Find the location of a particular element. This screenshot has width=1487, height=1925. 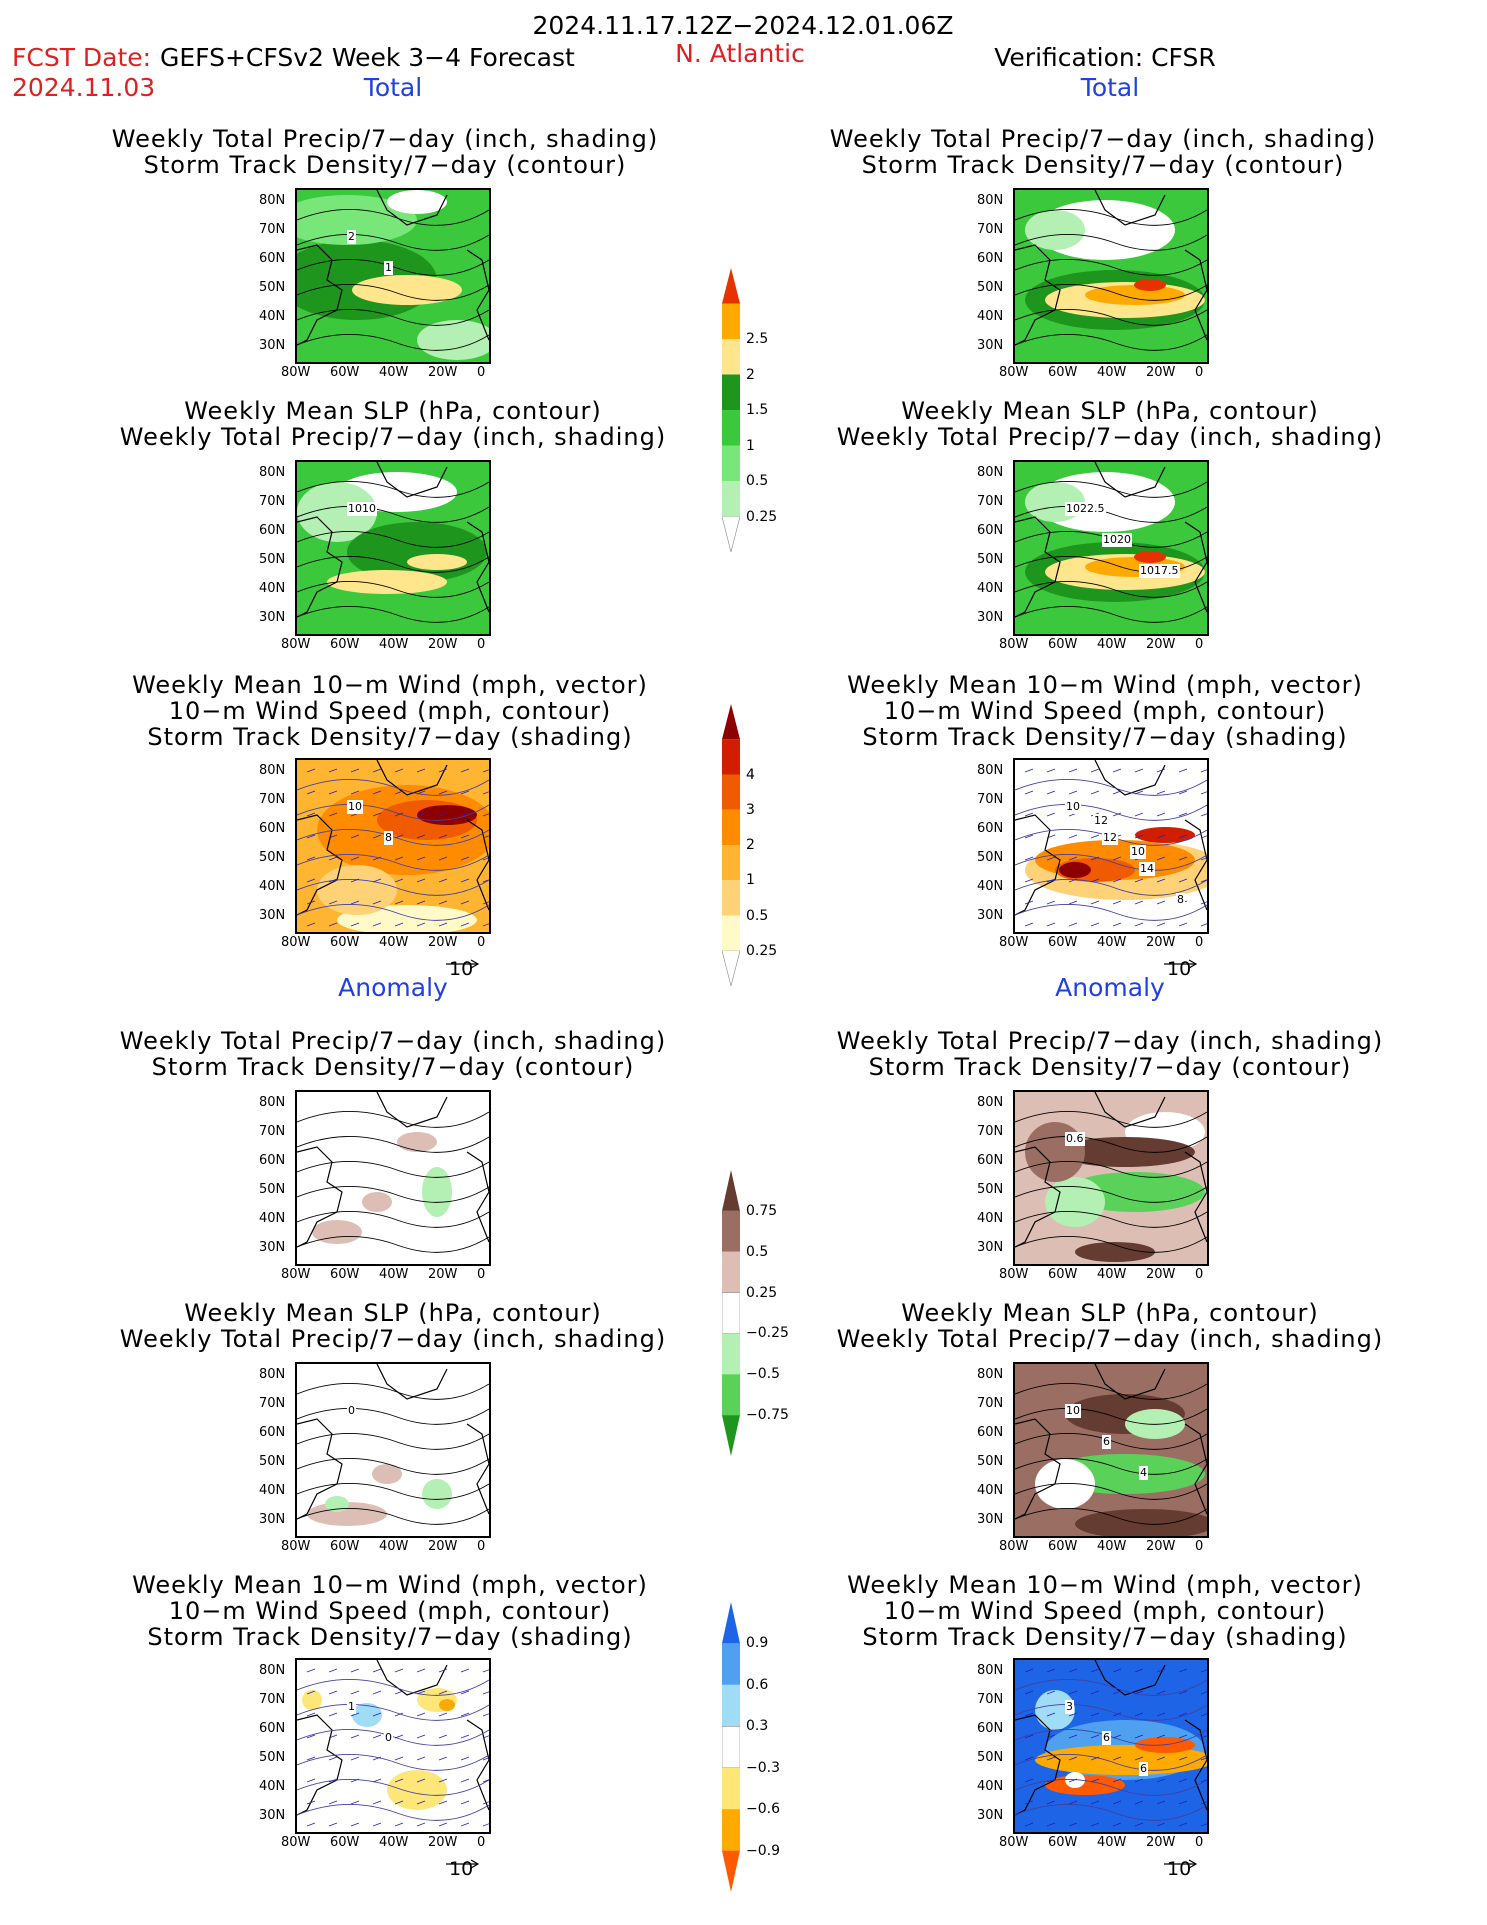

contour-label: 1010 is located at coordinates (362, 509).